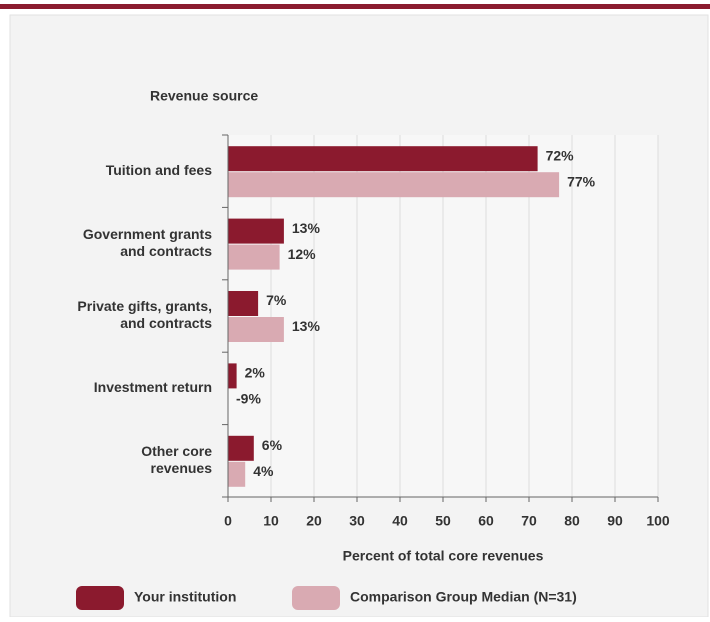 The image size is (710, 622). What do you see at coordinates (147, 234) in the screenshot?
I see `y-tick-label: Government grants` at bounding box center [147, 234].